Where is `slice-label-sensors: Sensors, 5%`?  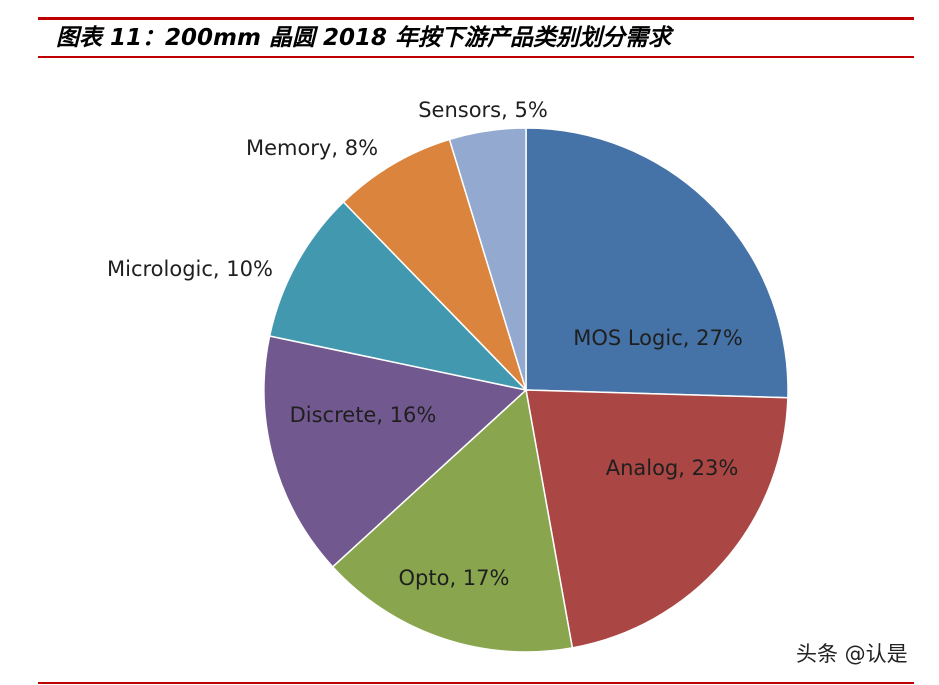 slice-label-sensors: Sensors, 5% is located at coordinates (483, 110).